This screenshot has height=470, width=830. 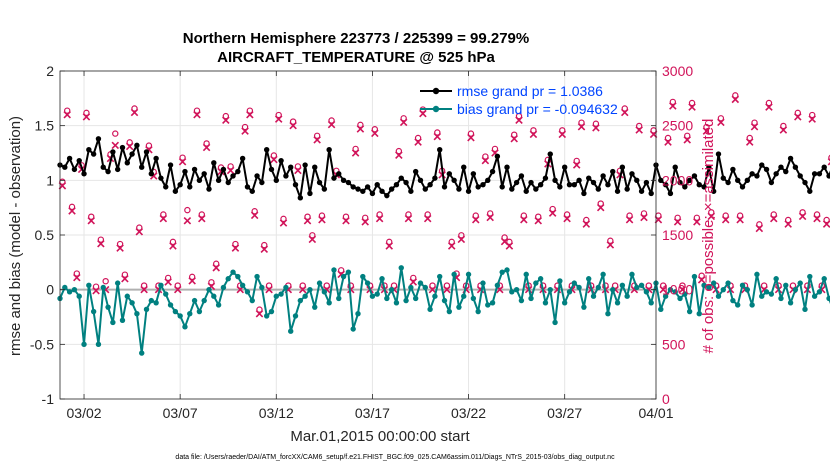 I want to click on y-right-tick-label: 3000, so click(x=677, y=71).